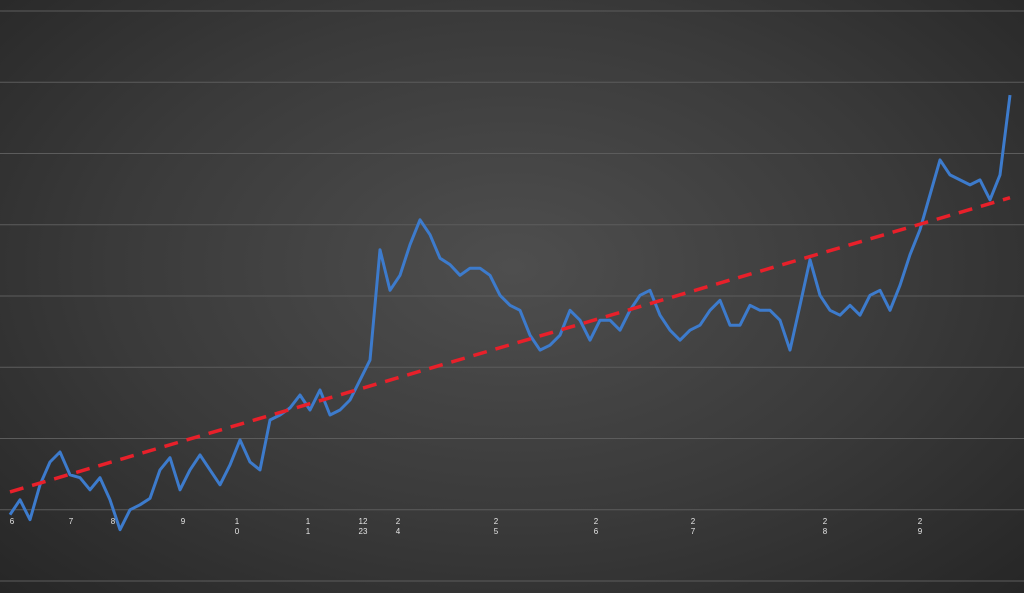 This screenshot has width=1024, height=593. Describe the element at coordinates (71, 521) in the screenshot. I see `x-tick-label: 7` at that location.